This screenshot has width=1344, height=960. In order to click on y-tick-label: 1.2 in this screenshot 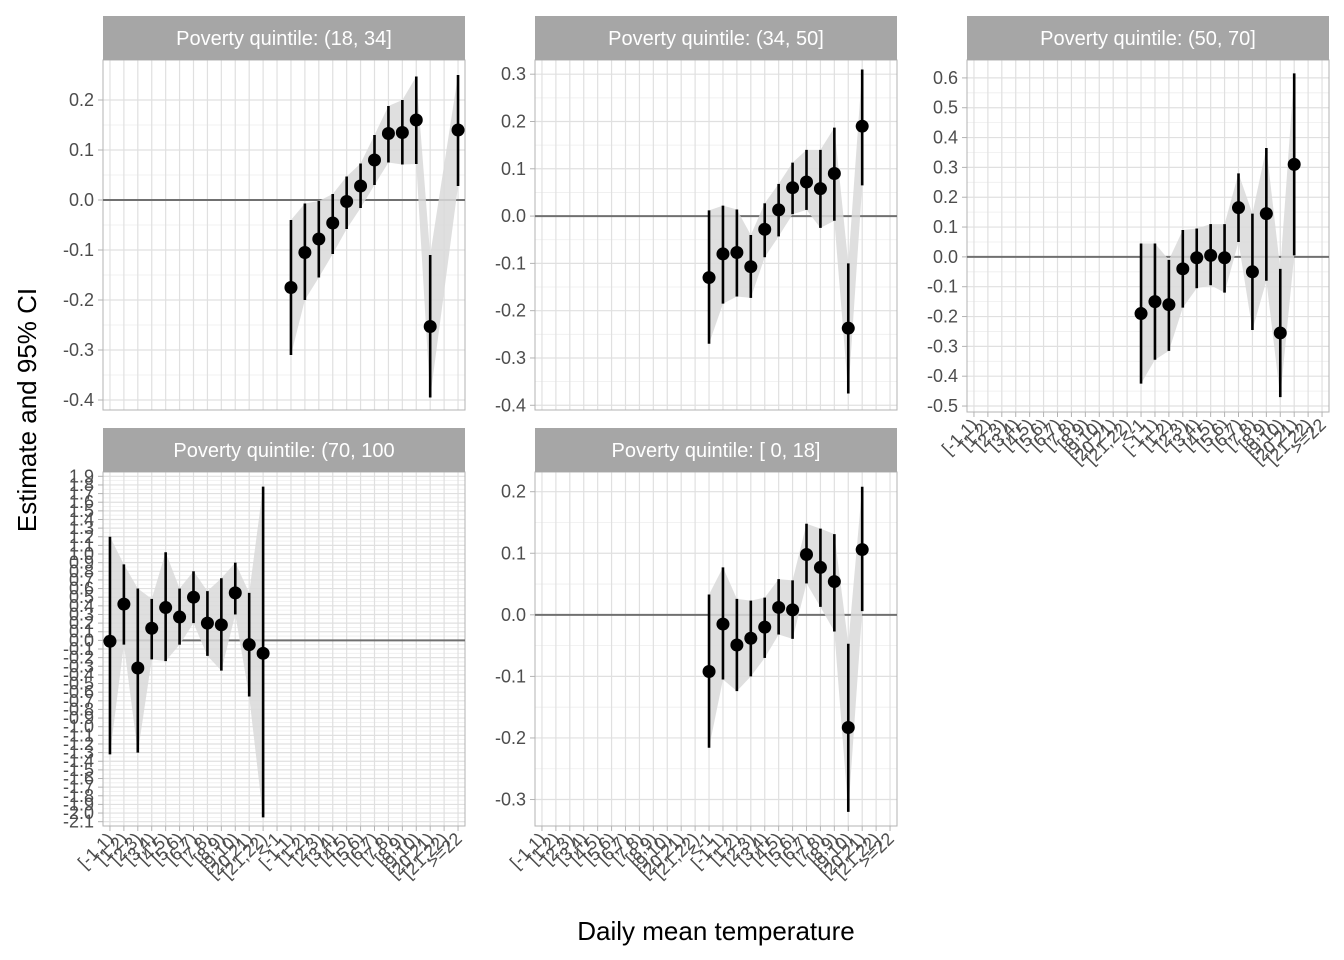, I will do `click(81, 537)`.